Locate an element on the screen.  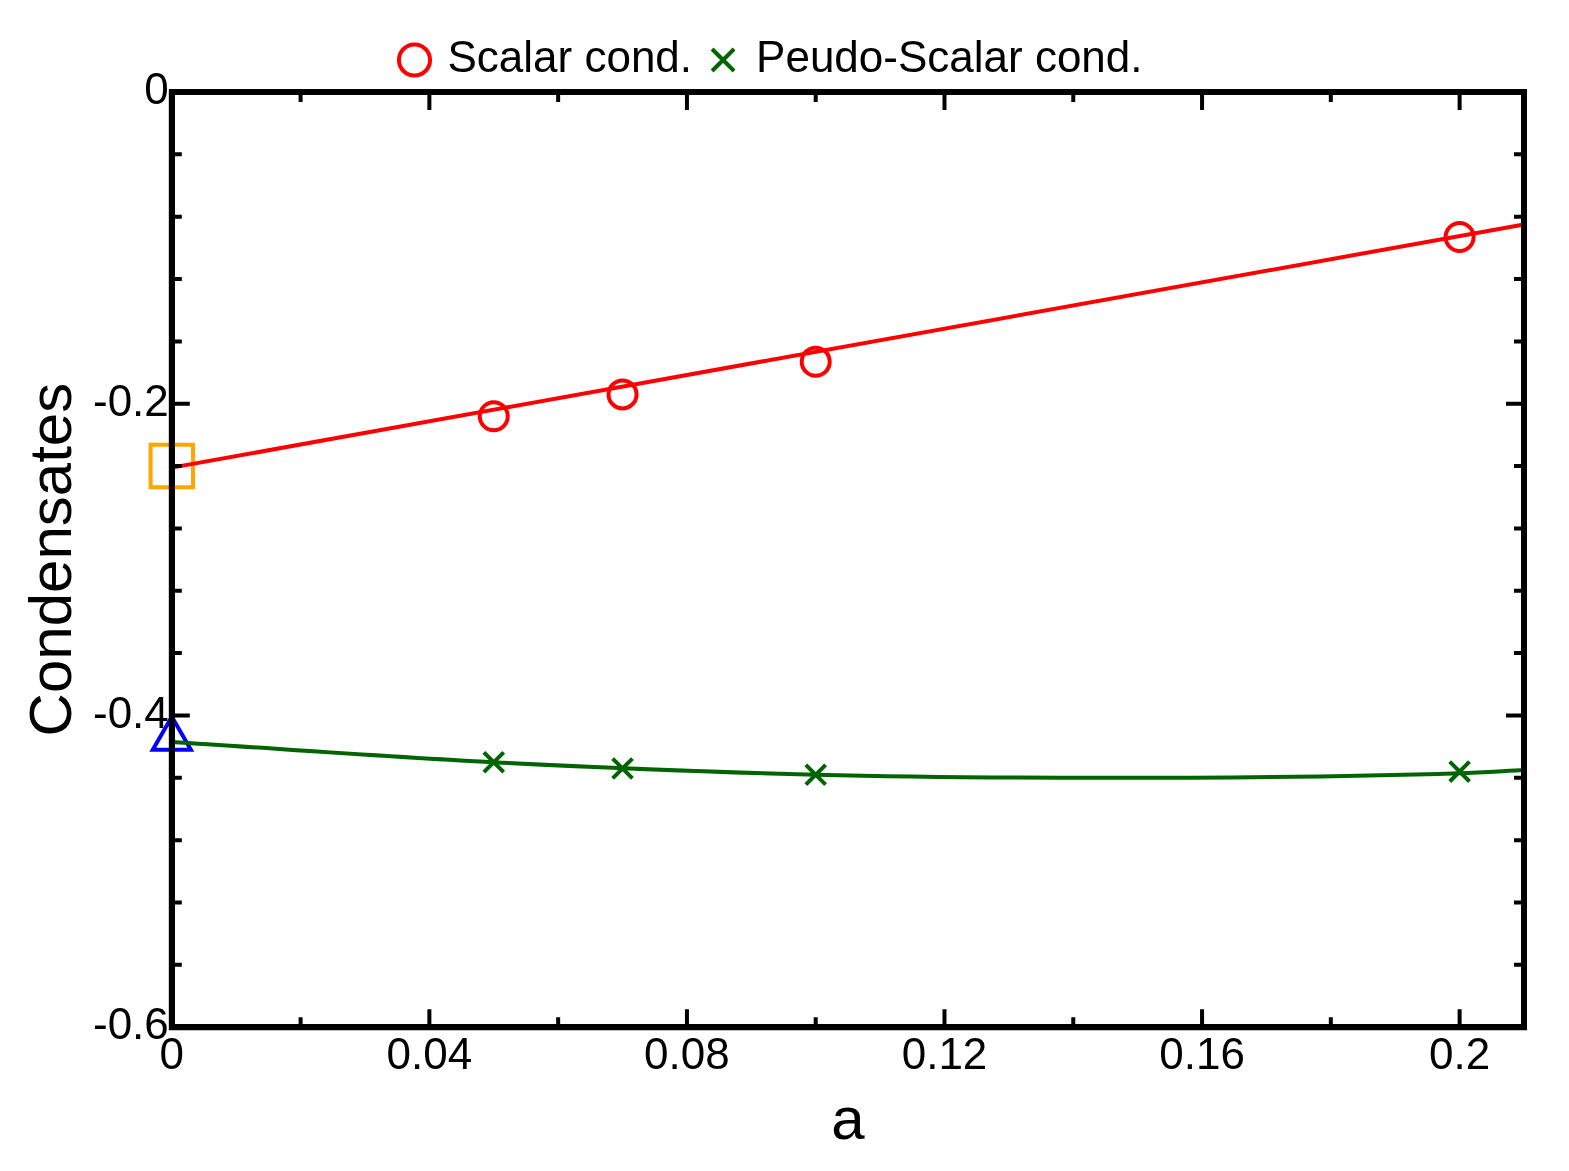
x-tick-label: 0.16 is located at coordinates (1202, 1053).